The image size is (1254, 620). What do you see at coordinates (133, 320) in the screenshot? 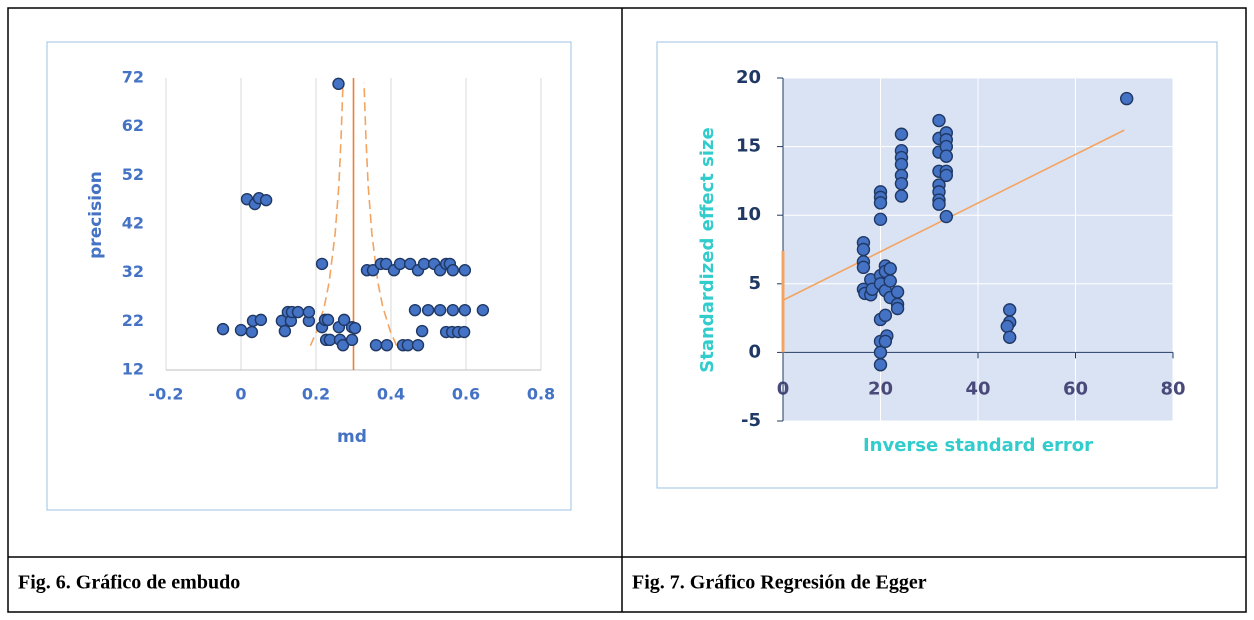
I see `y-tick-label: 22` at bounding box center [133, 320].